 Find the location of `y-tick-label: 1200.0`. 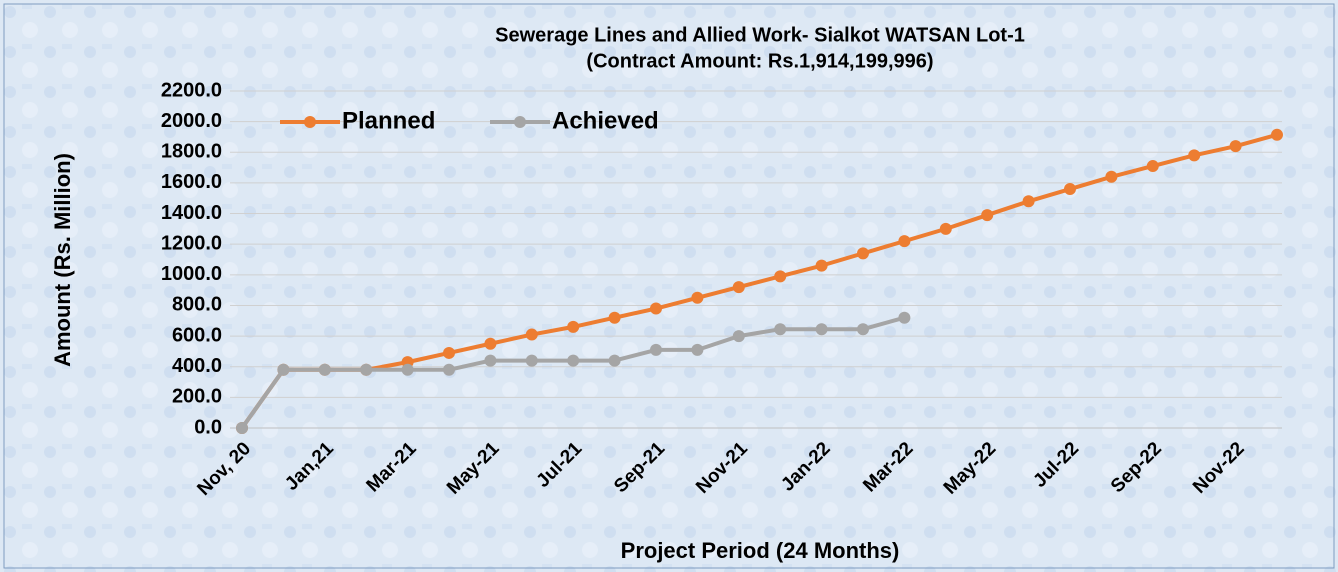

y-tick-label: 1200.0 is located at coordinates (191, 243).